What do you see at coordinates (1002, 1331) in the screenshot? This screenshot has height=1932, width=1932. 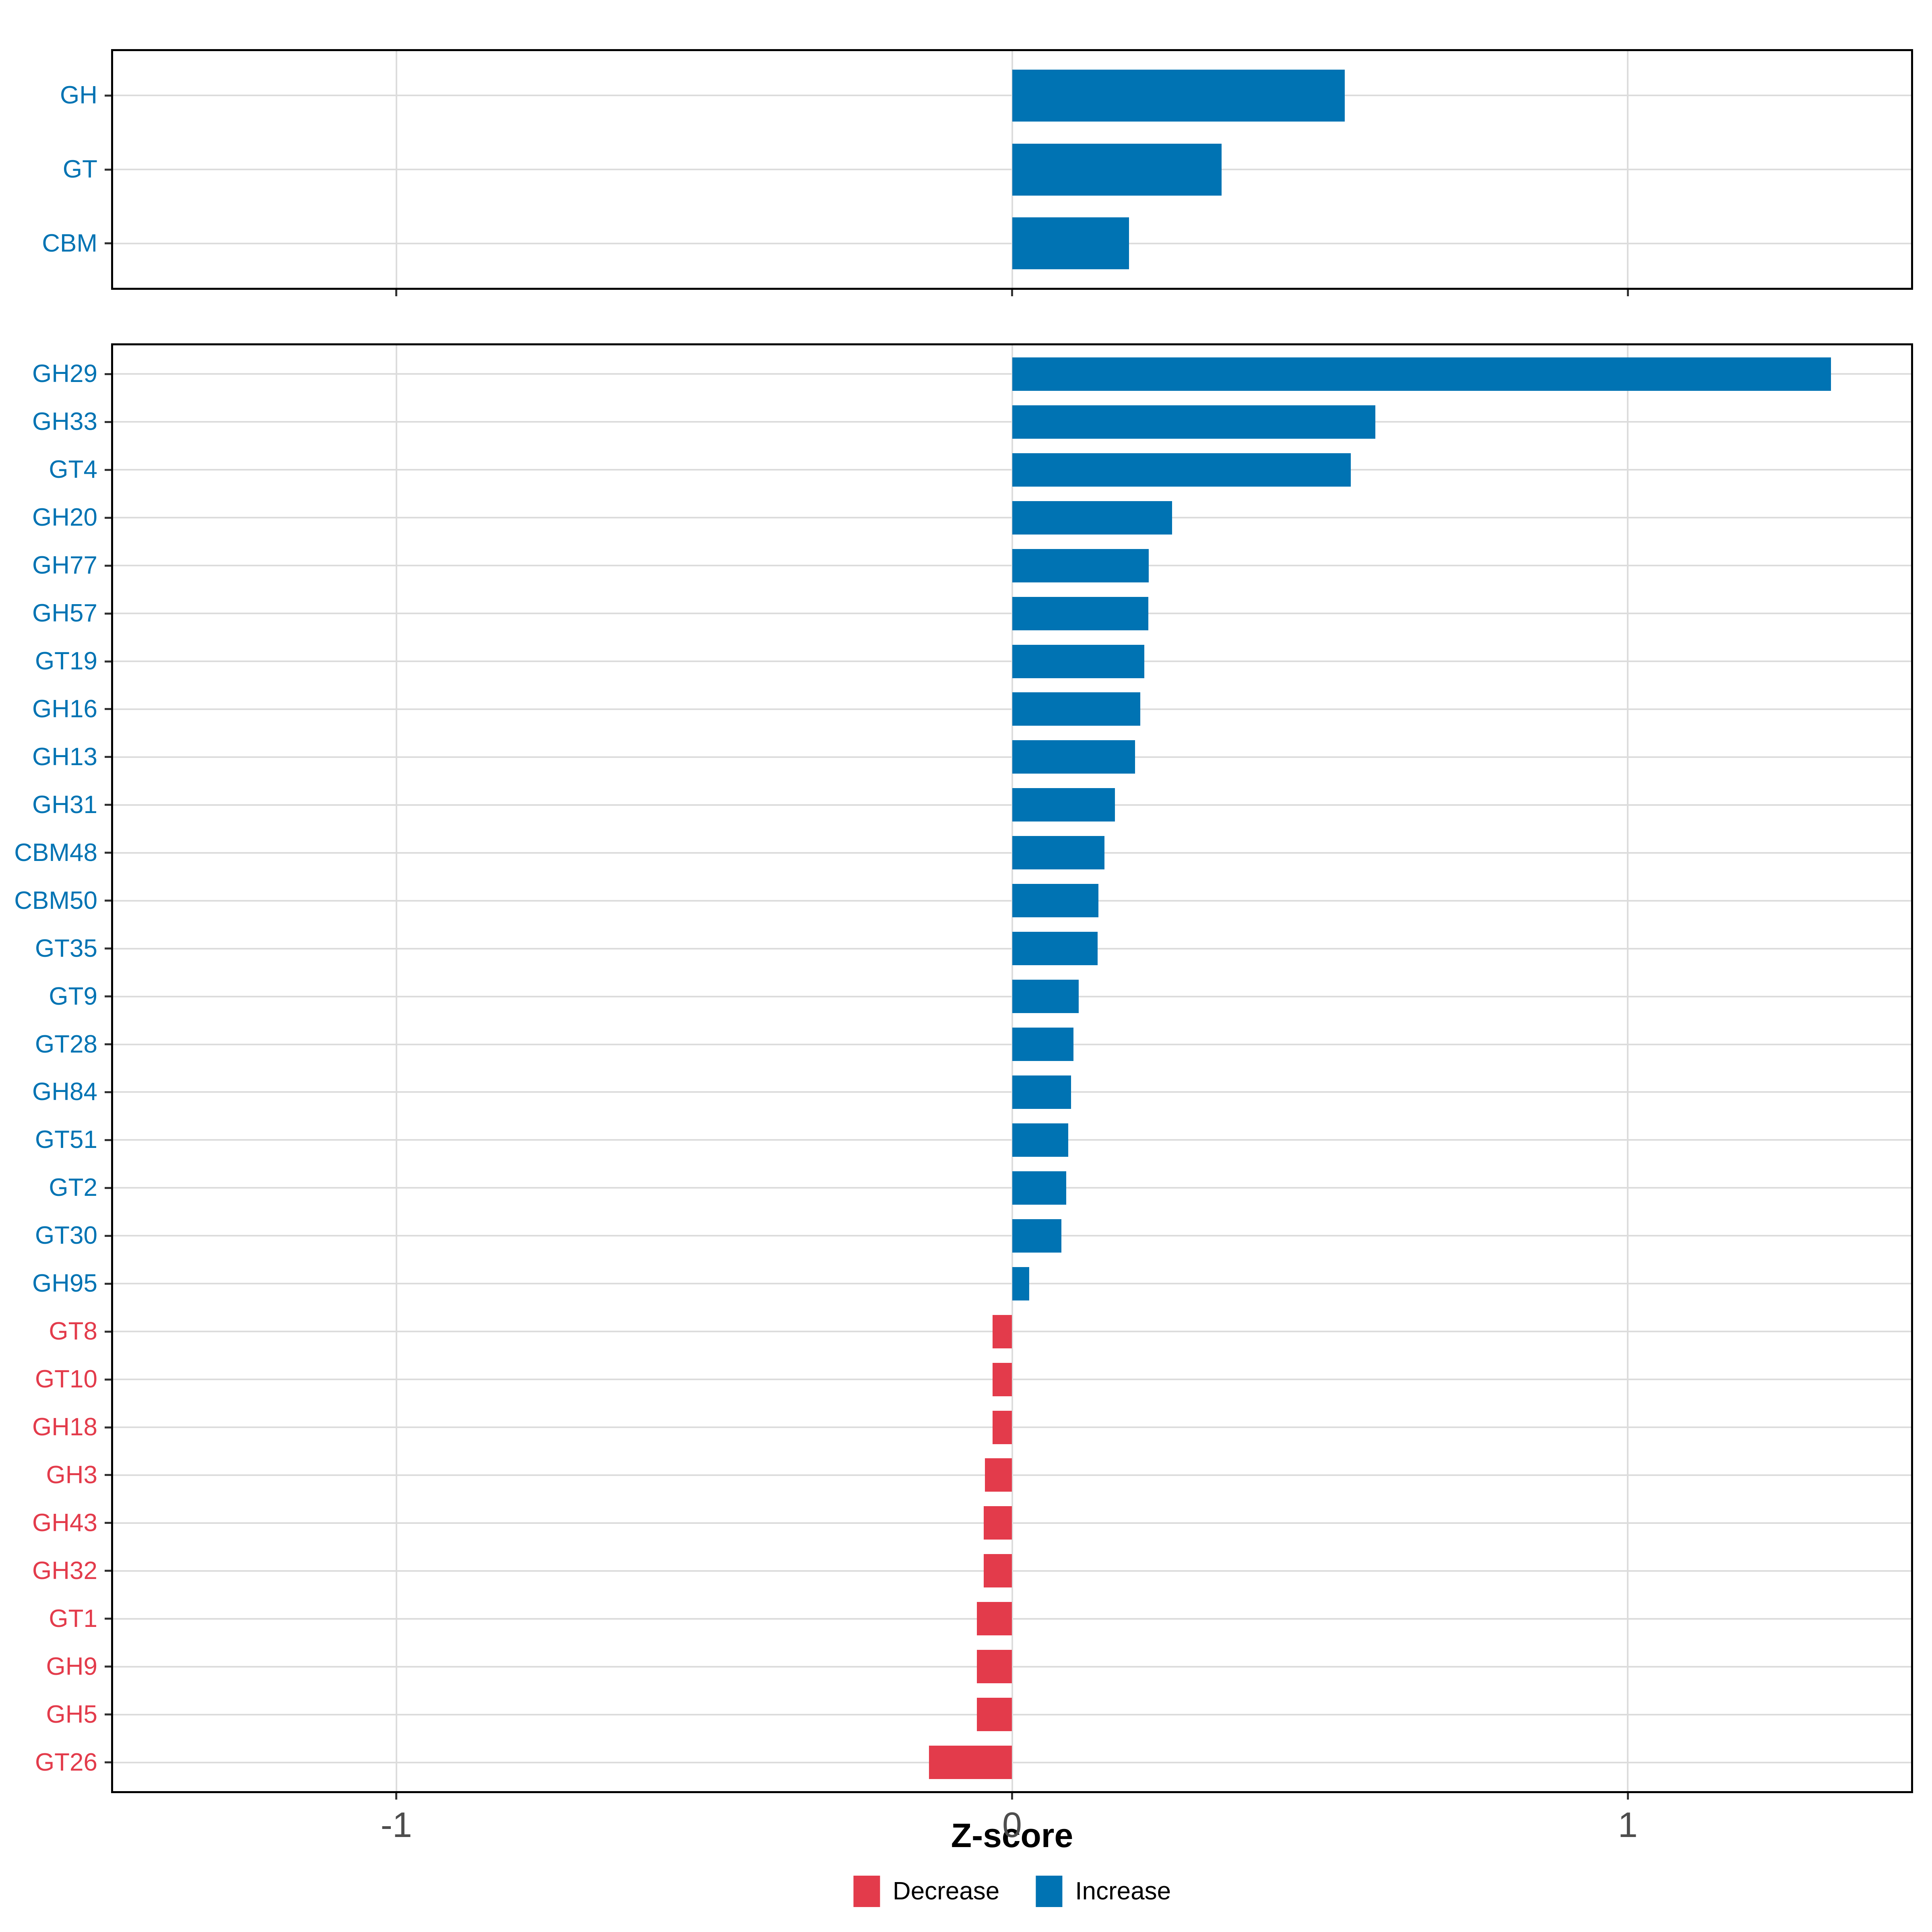 I see `bar-GT8` at bounding box center [1002, 1331].